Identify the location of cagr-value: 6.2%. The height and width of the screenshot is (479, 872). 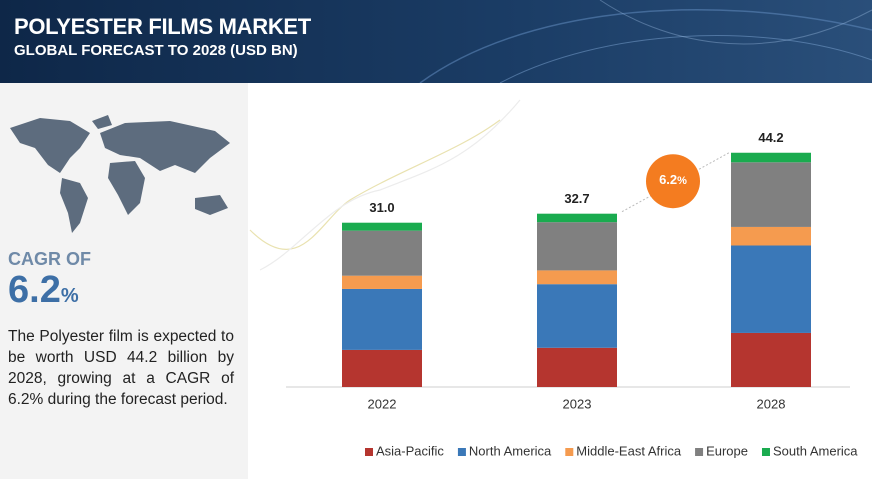
(43, 290).